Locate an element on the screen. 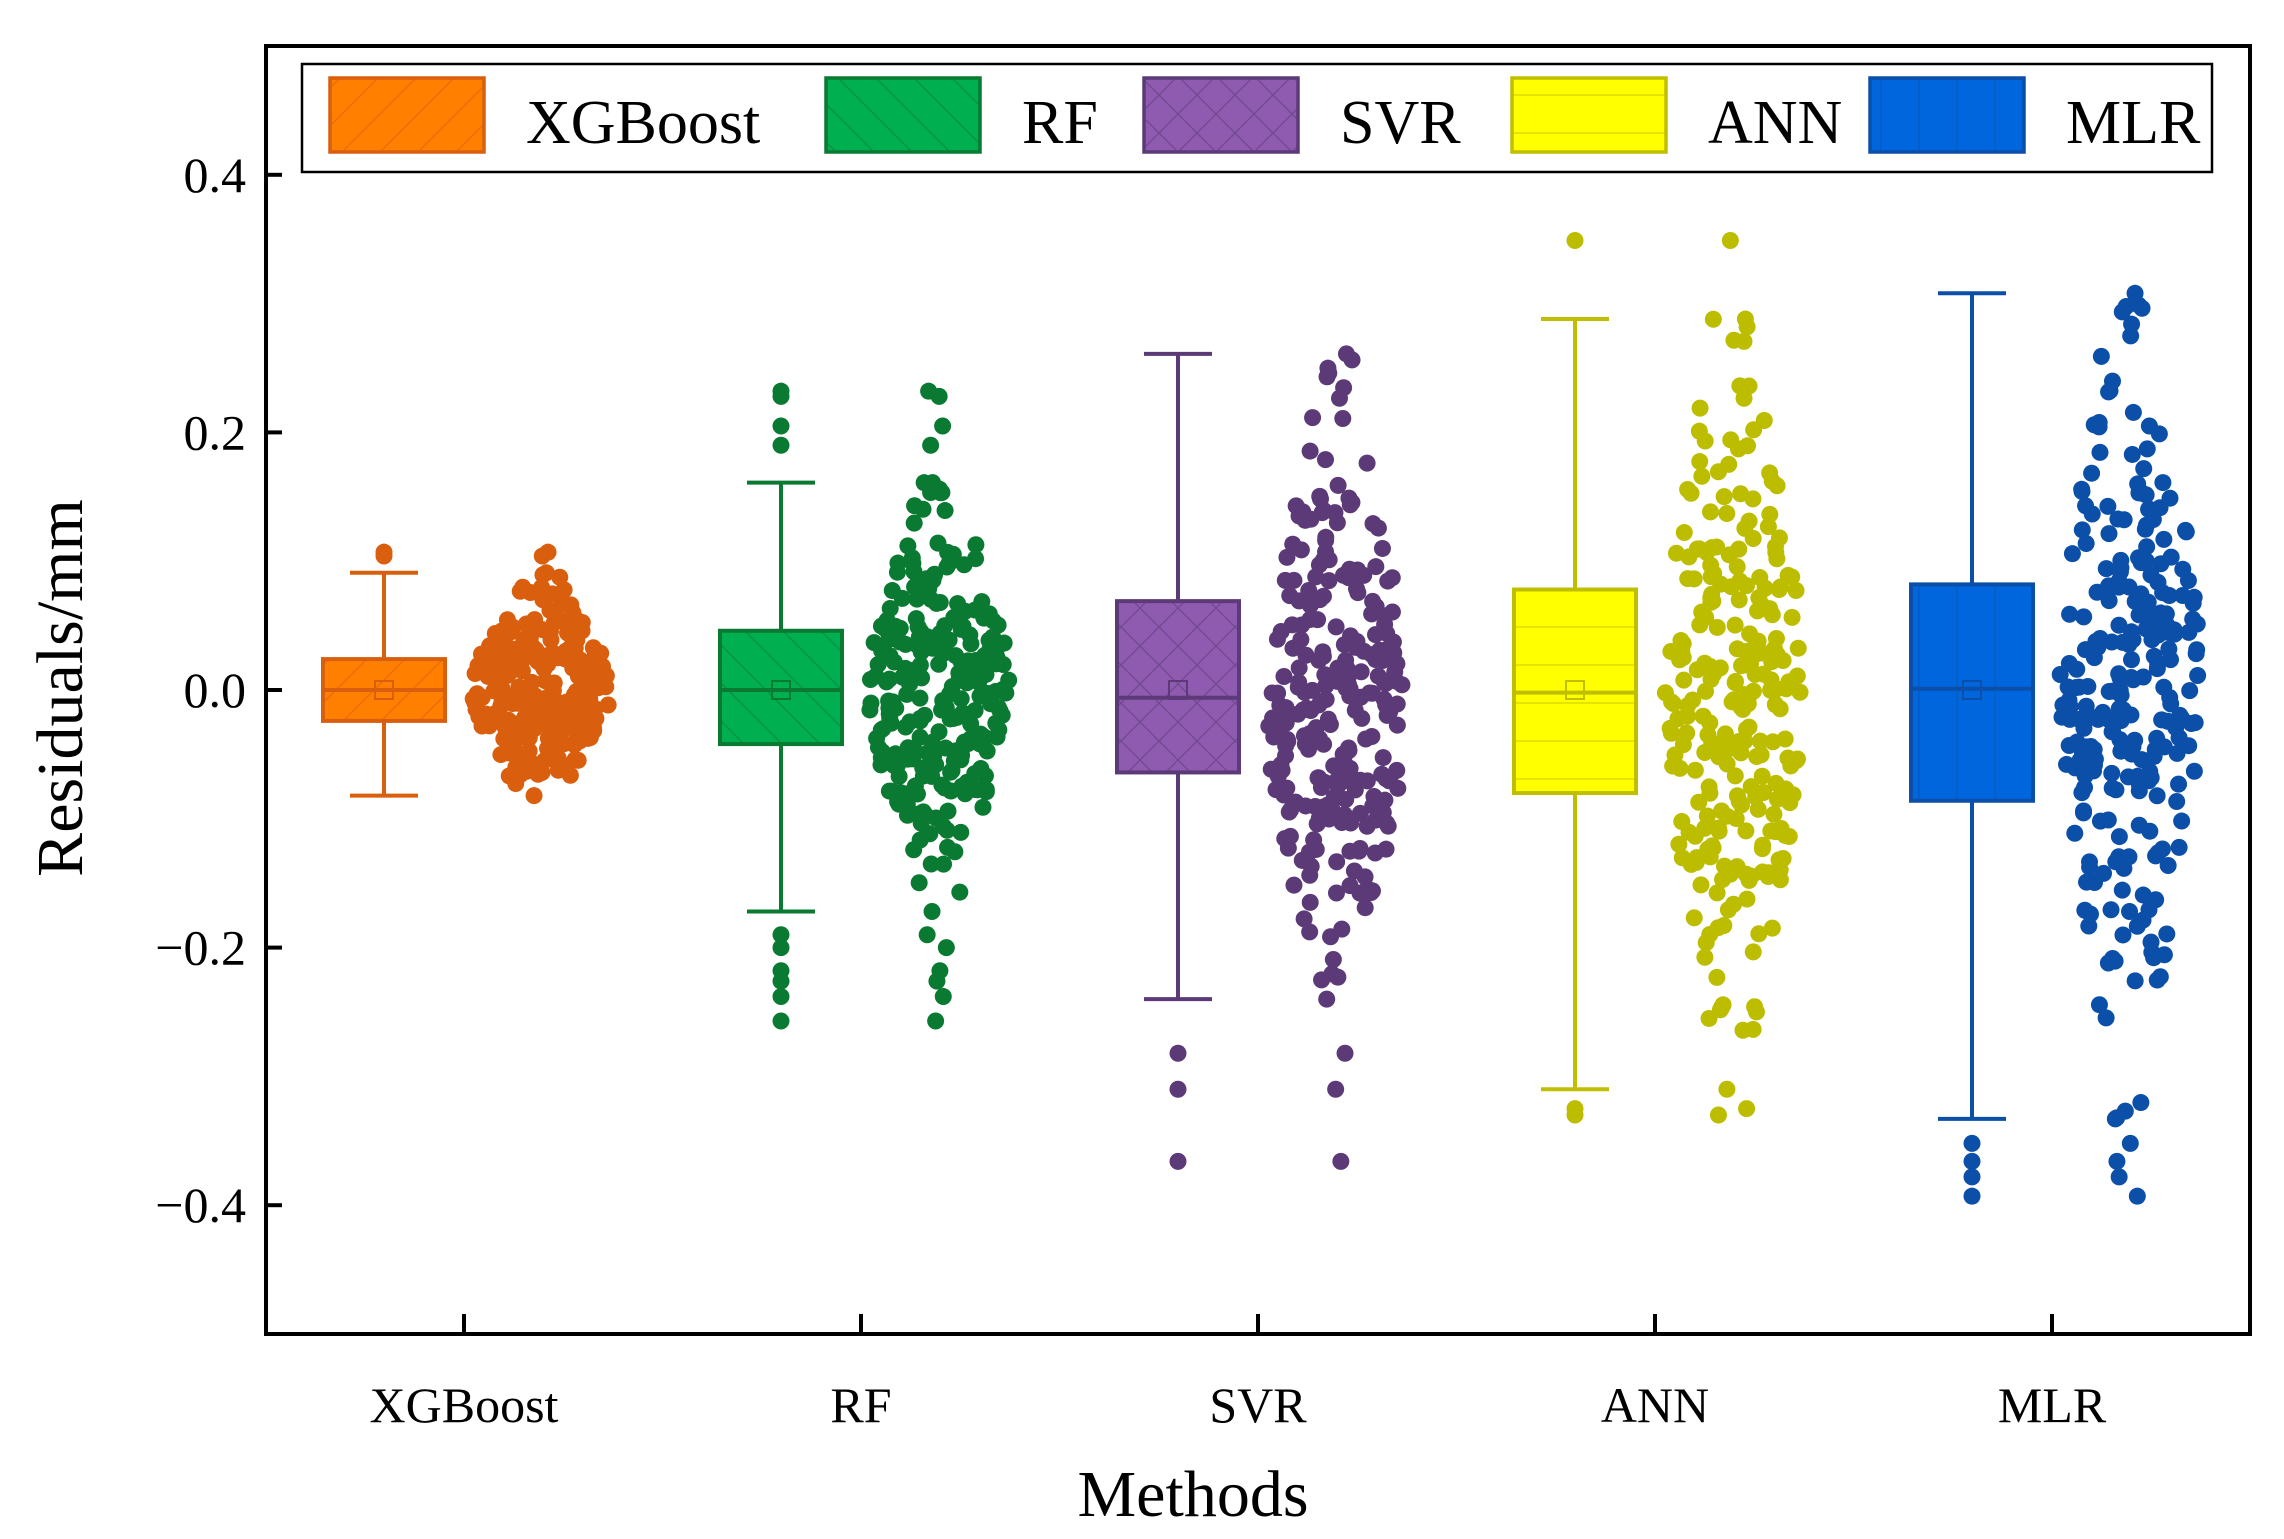  legend-swatch-mlr is located at coordinates (1947, 115).